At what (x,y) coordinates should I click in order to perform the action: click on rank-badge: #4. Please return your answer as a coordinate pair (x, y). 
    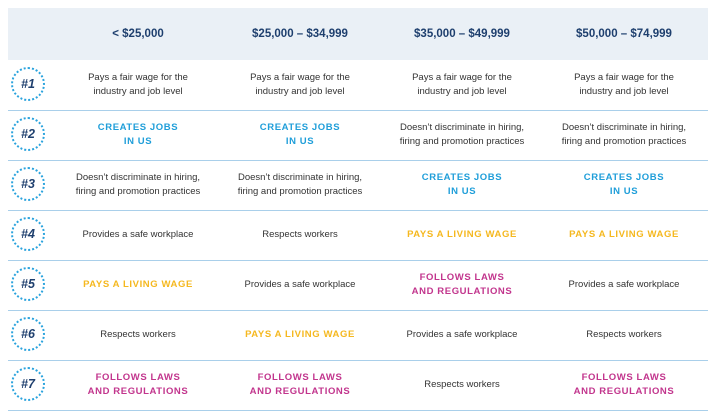
    Looking at the image, I should click on (28, 234).